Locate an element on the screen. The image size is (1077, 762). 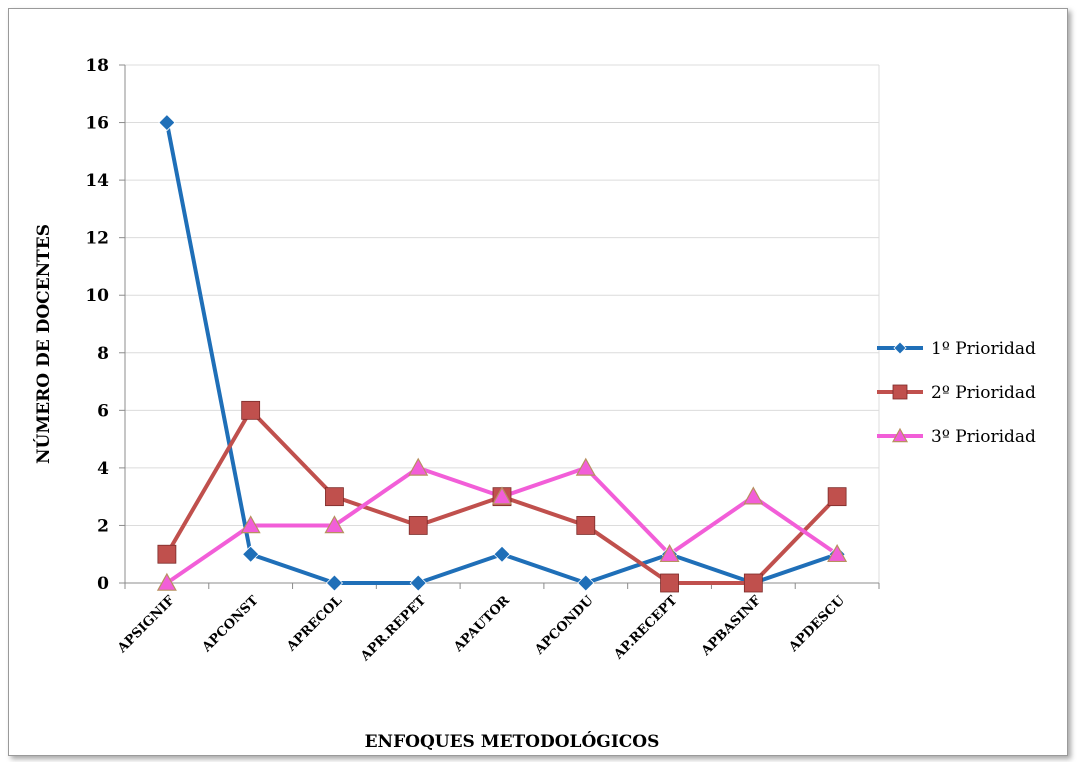
x-tick-label: AP.RECEPT is located at coordinates (646, 628).